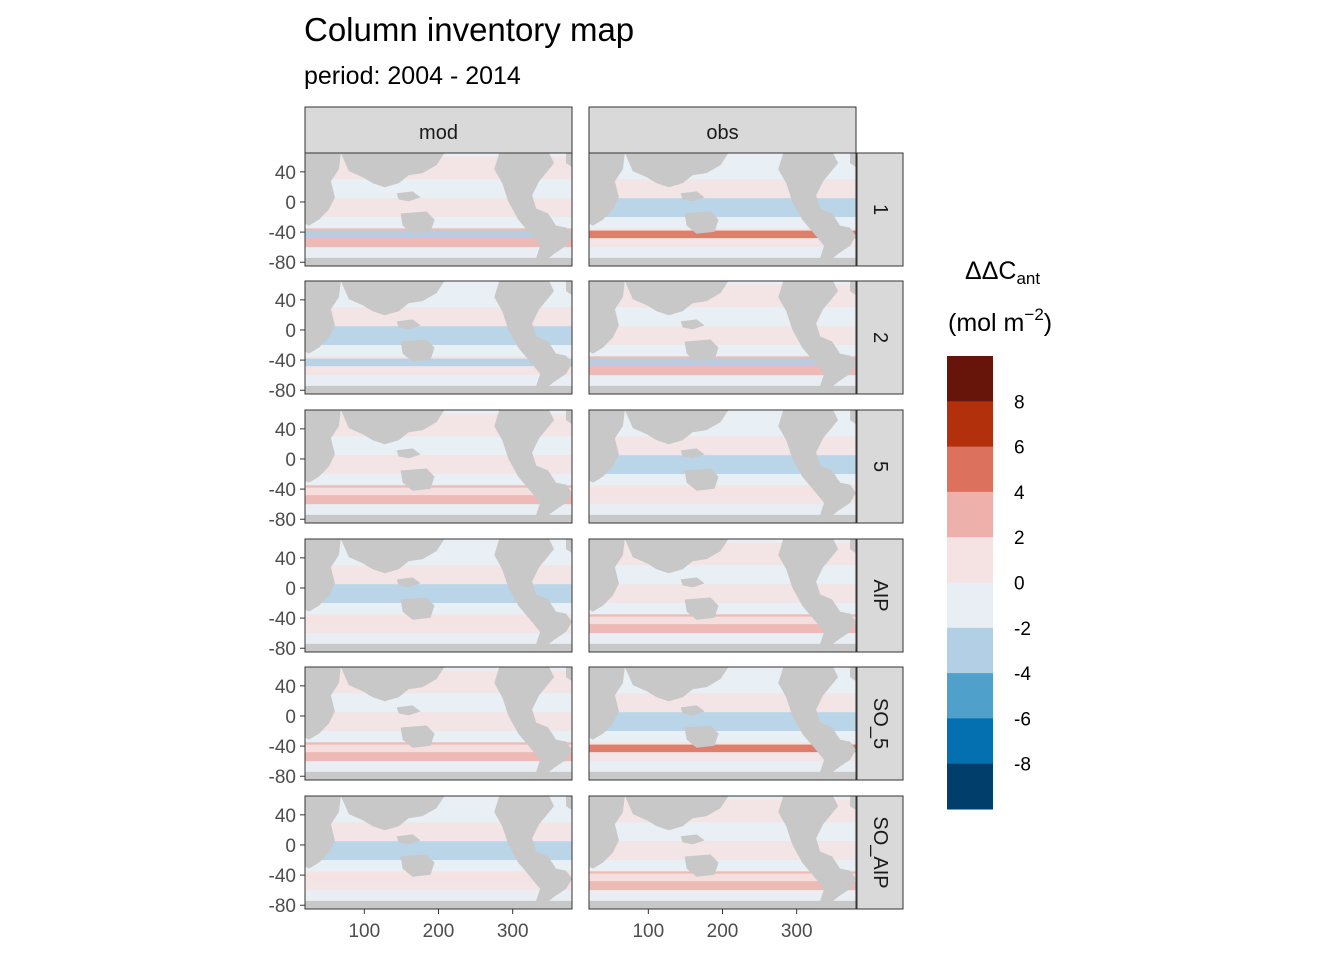  I want to click on legend-unit: (mol m−2), so click(1000, 321).